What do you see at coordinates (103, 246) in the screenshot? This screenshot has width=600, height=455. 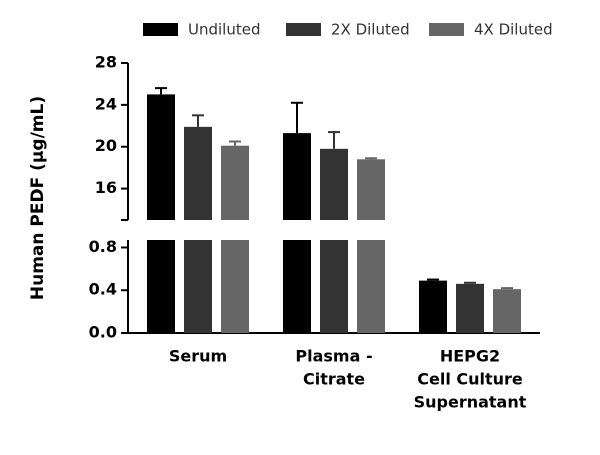 I see `y-tick-label: 0.8` at bounding box center [103, 246].